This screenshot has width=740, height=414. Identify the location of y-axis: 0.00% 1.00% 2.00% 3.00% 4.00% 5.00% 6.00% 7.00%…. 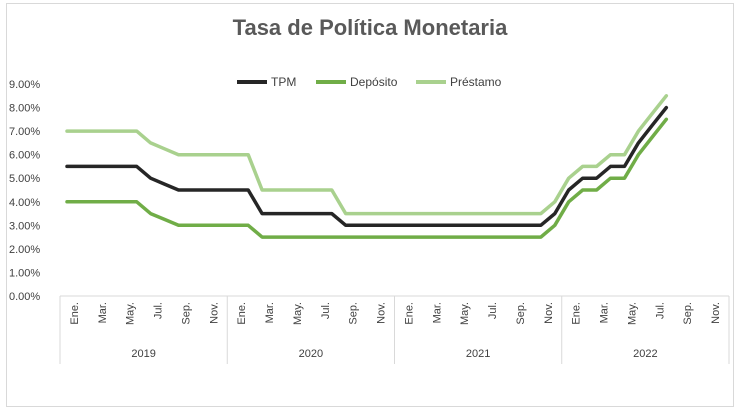
(24, 191).